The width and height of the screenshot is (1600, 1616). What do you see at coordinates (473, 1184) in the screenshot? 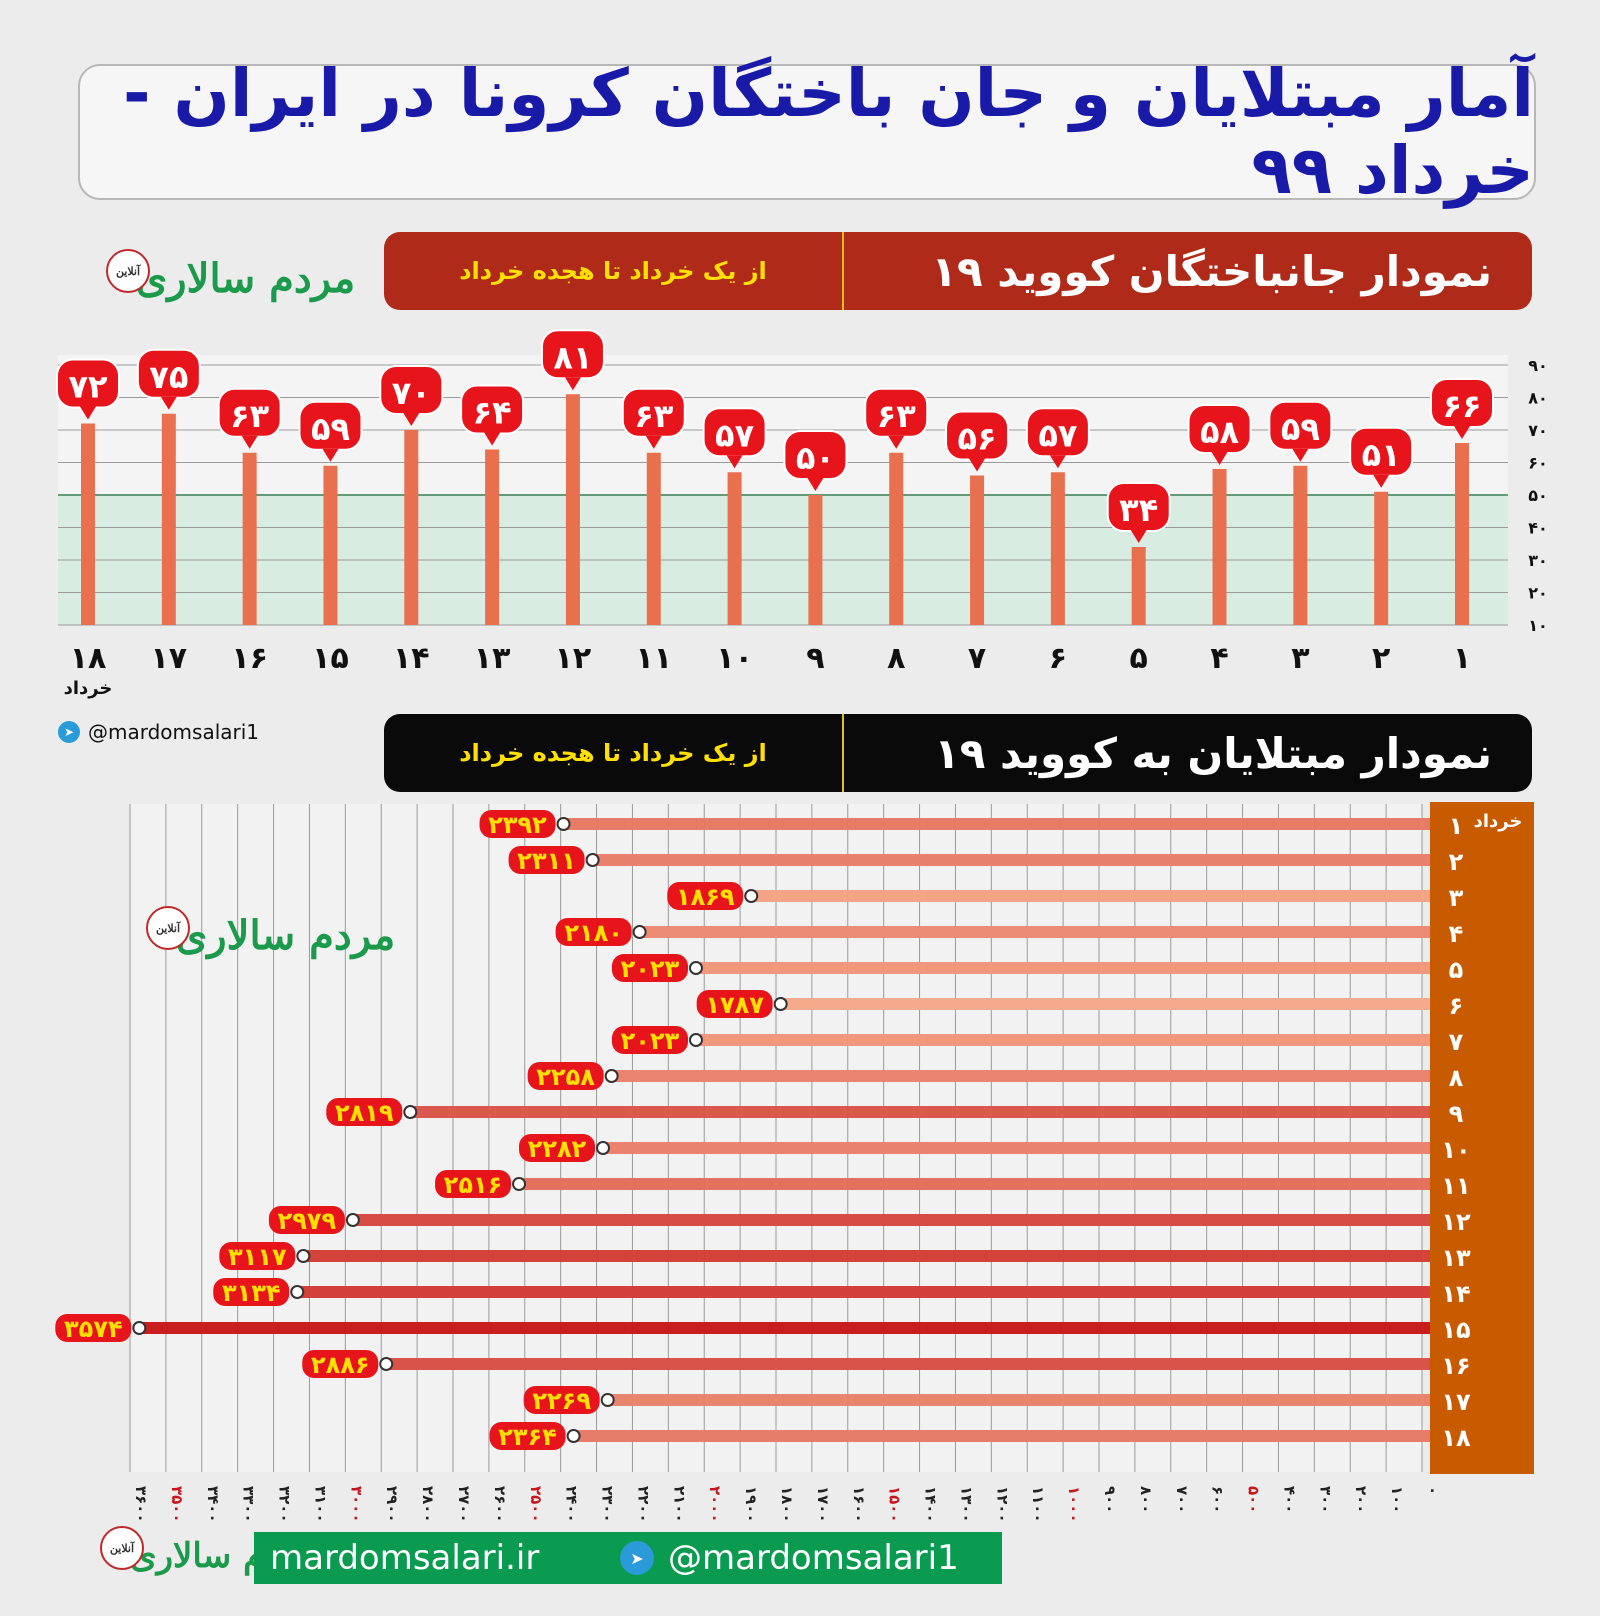
I see `cases-value-label: ۲۵۱۶` at bounding box center [473, 1184].